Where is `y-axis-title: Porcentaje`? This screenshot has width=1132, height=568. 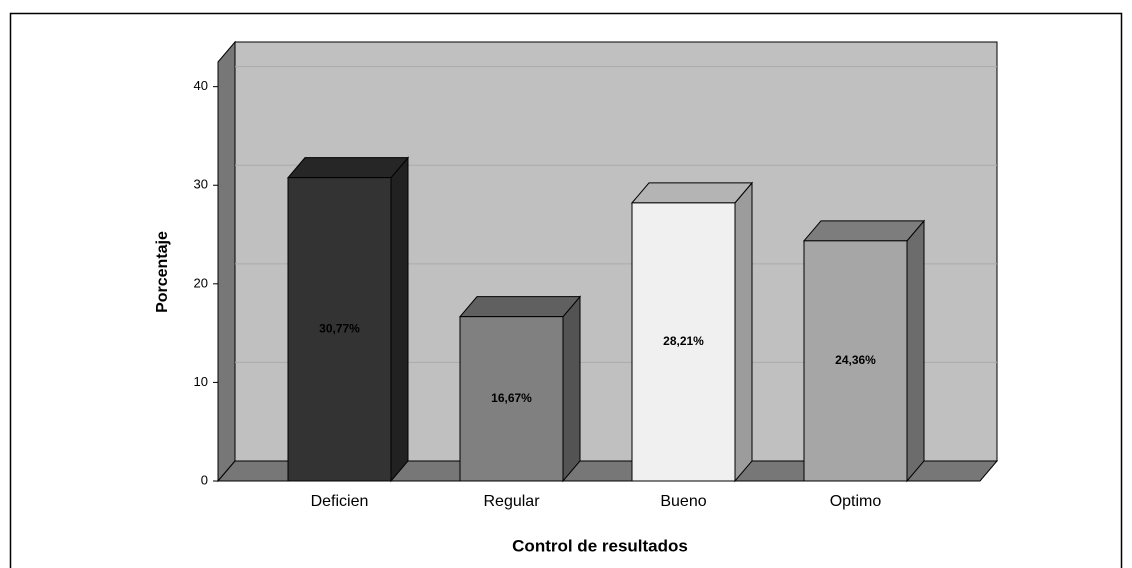
y-axis-title: Porcentaje is located at coordinates (162, 272).